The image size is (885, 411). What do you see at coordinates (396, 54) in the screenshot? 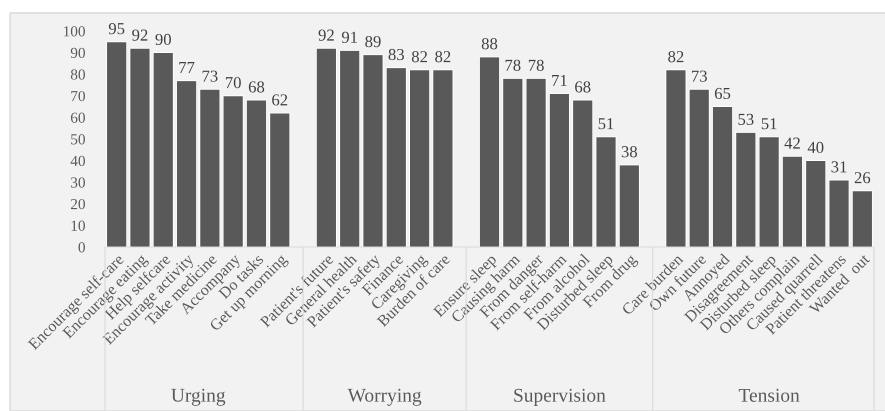
I see `data-label: 83` at bounding box center [396, 54].